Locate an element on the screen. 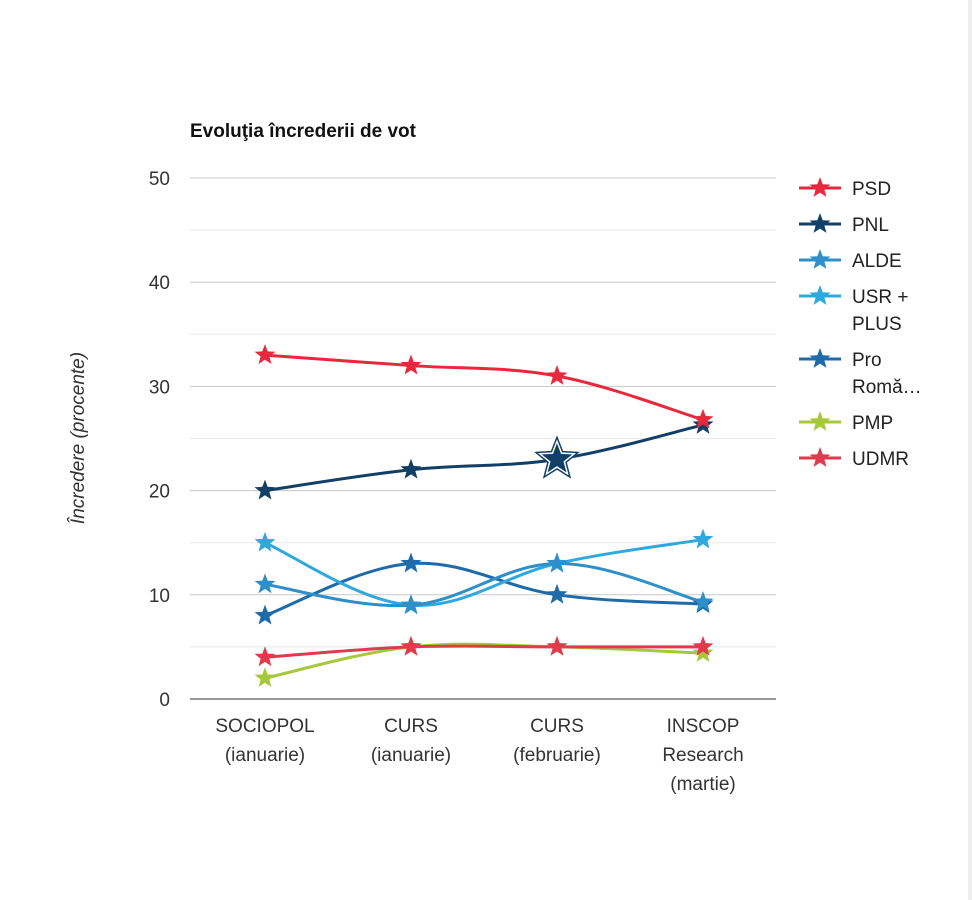 This screenshot has height=900, width=972. legend: PSD PNL ALDE USR + PLUS Pro Romă… PMP UDMR is located at coordinates (860, 323).